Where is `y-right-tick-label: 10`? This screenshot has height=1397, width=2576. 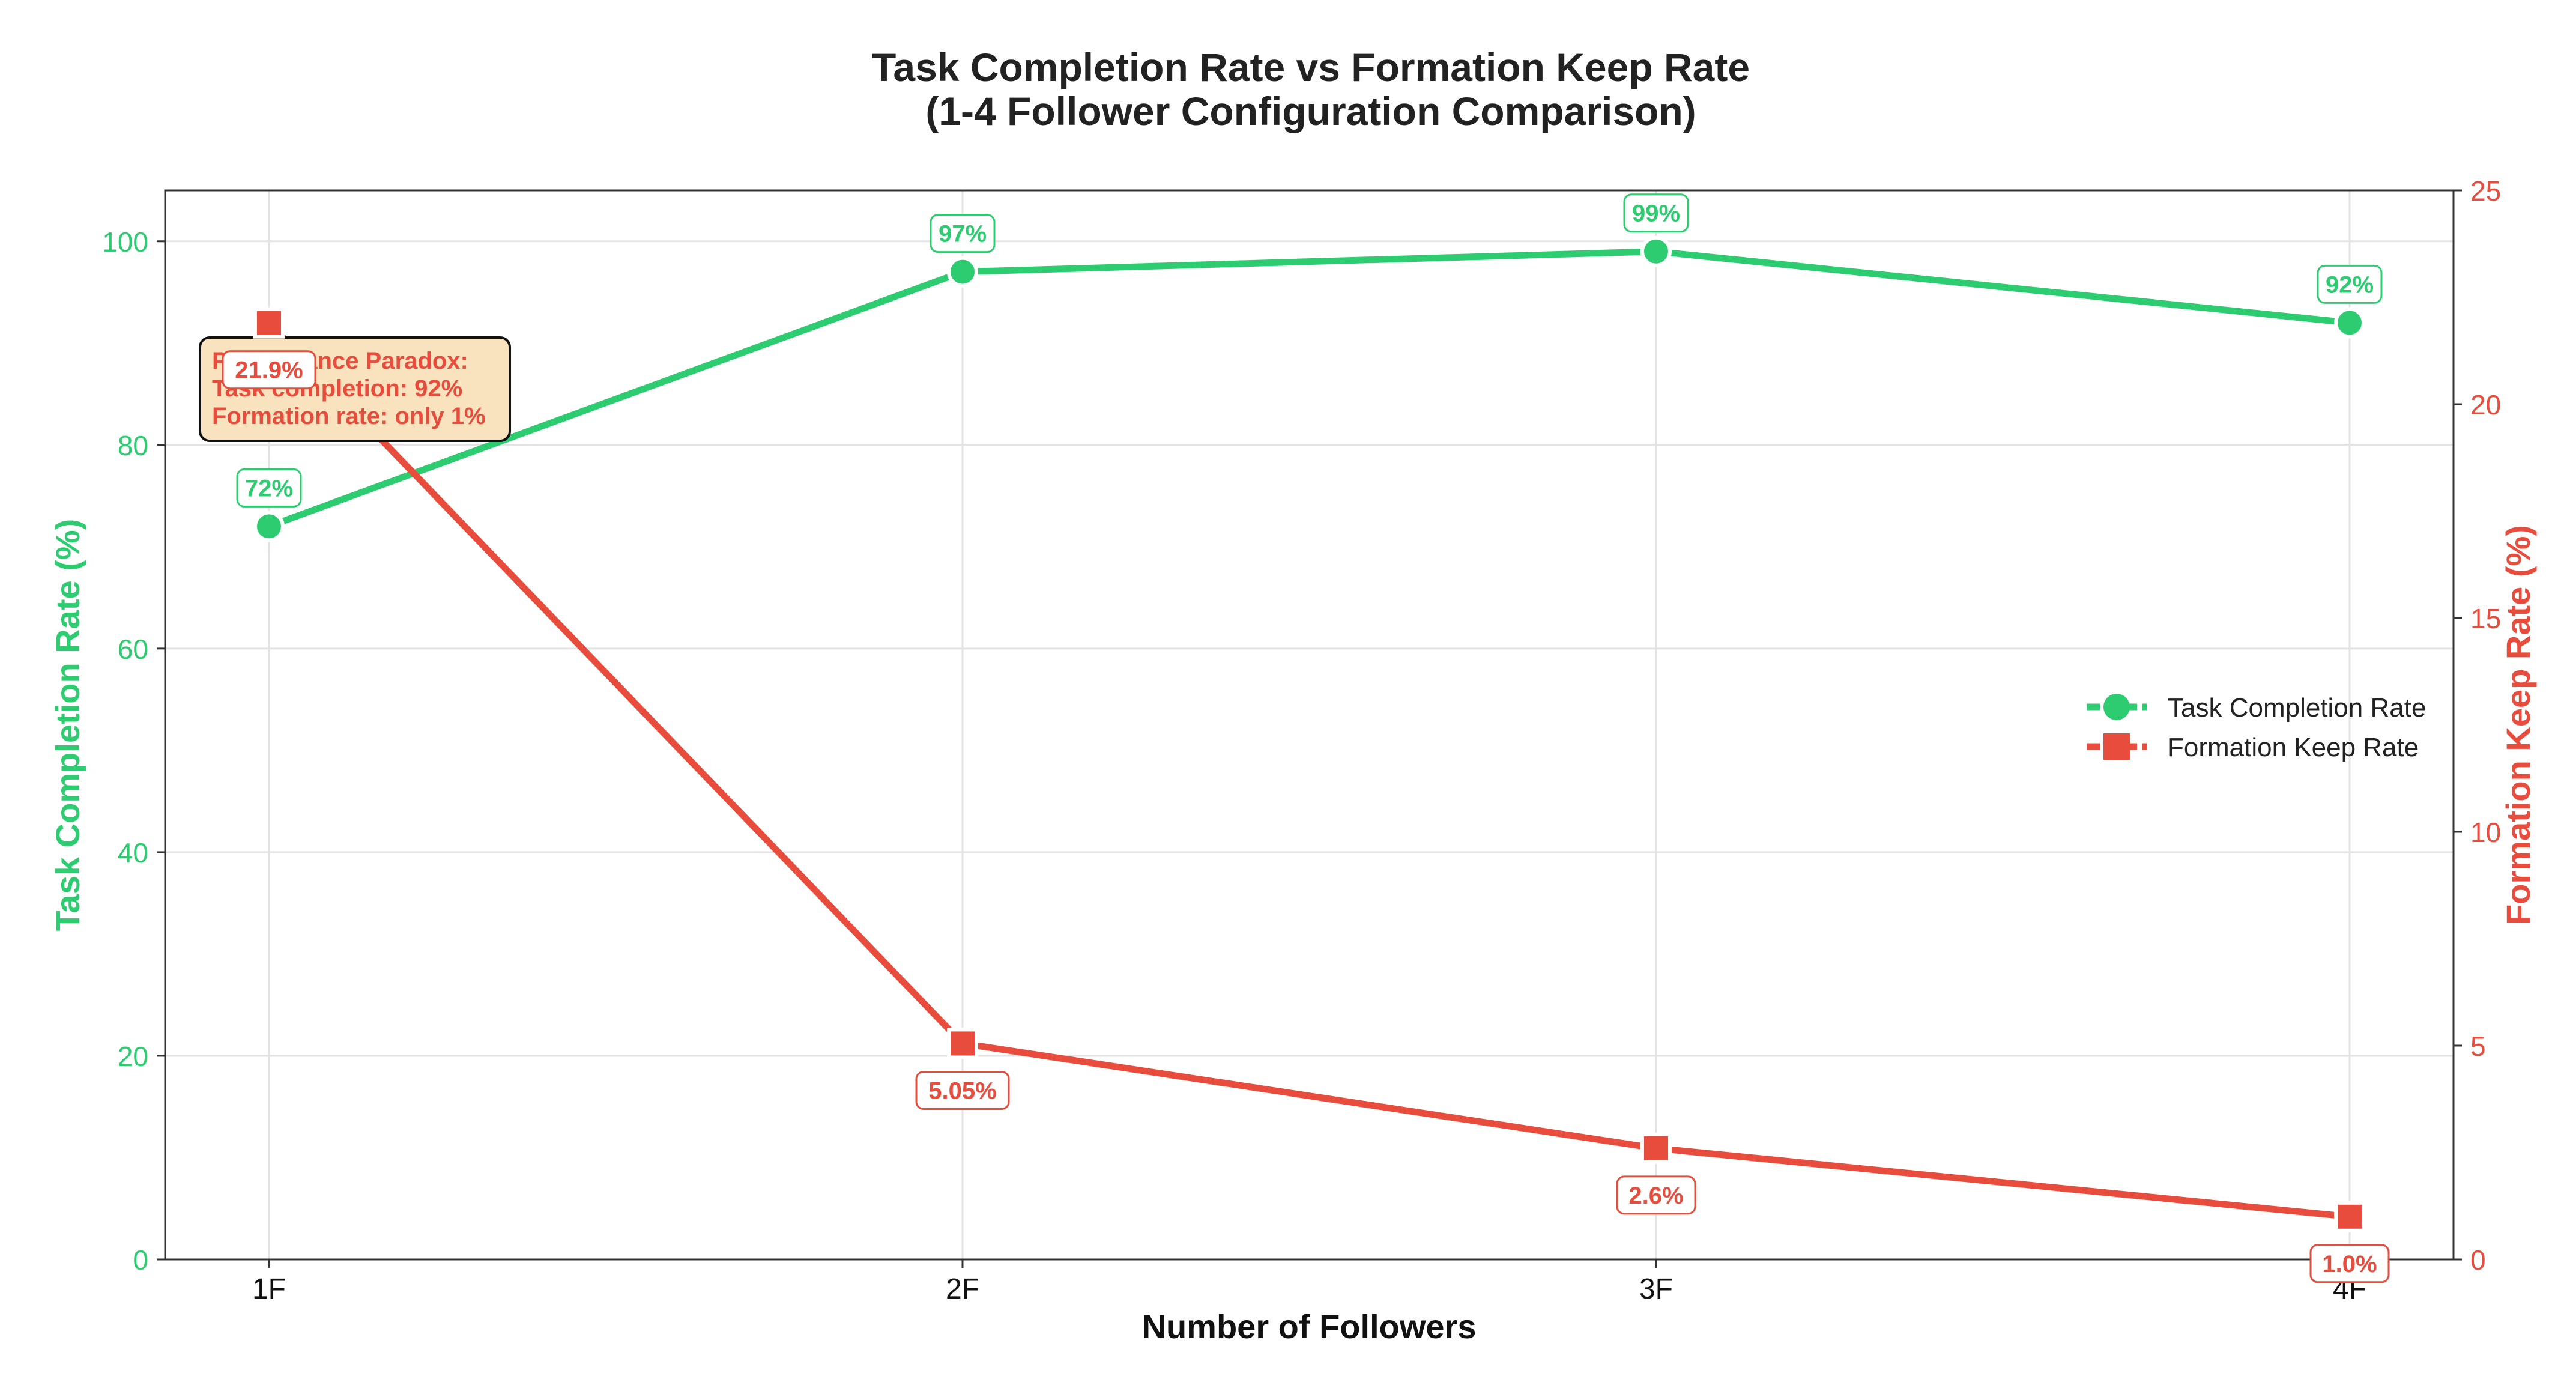 y-right-tick-label: 10 is located at coordinates (2485, 832).